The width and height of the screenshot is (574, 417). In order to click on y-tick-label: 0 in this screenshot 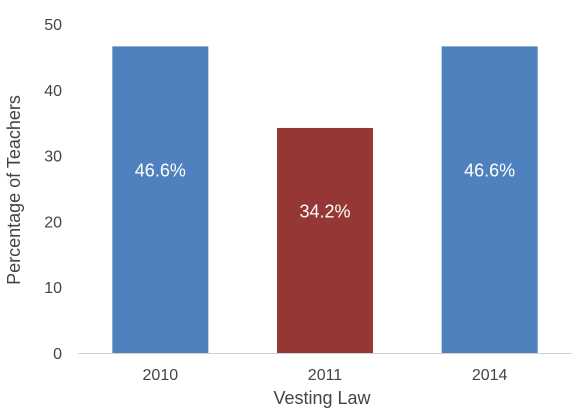, I will do `click(57, 354)`.